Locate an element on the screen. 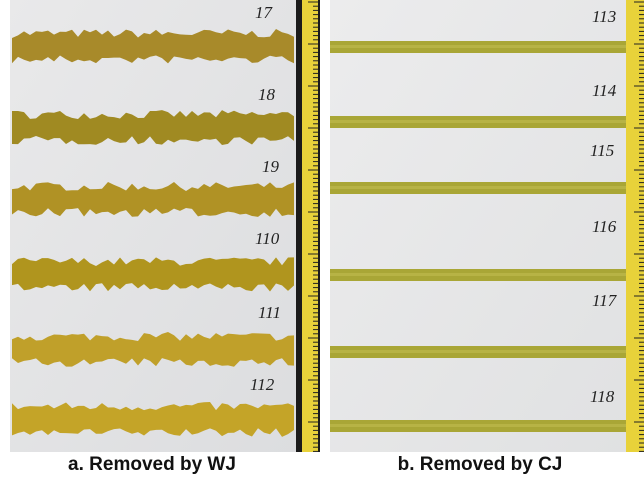 This screenshot has width=644, height=482. right-ruler is located at coordinates (635, 226).